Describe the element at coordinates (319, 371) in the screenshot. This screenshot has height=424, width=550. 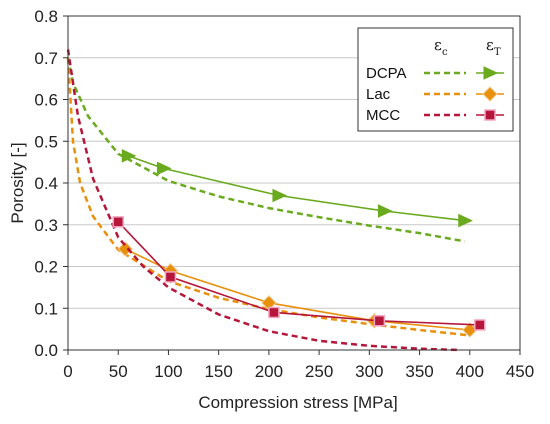
I see `x-tick-label: 250` at that location.